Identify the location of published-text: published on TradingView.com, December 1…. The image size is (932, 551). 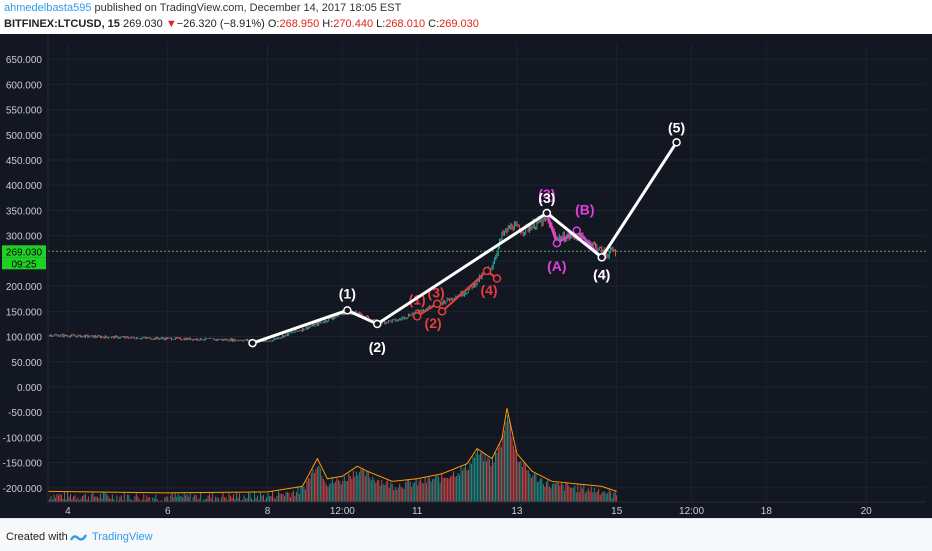
(248, 8).